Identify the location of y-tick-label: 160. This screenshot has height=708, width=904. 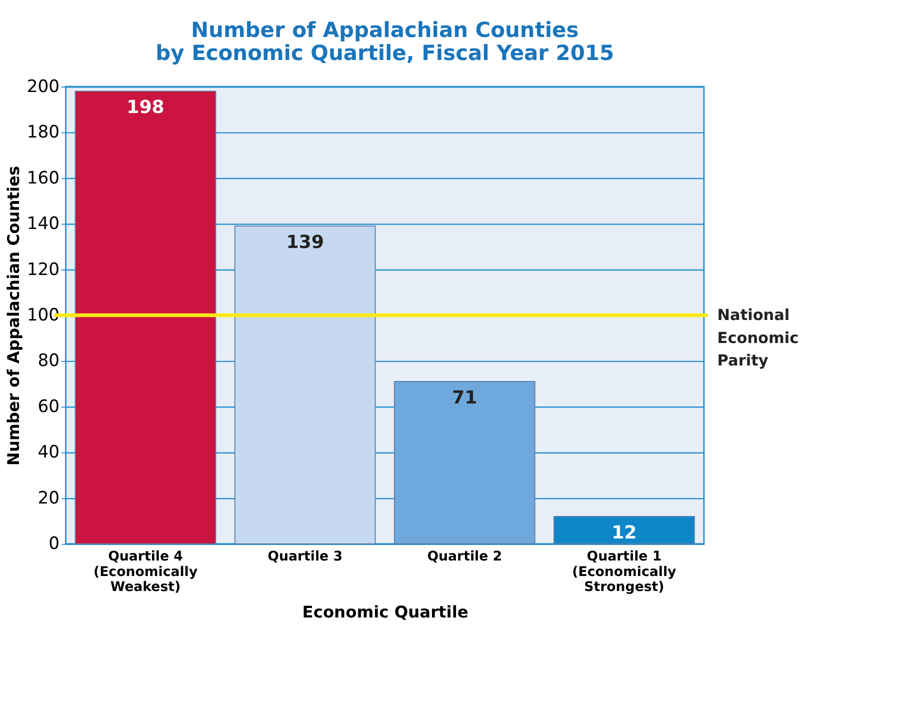
(43, 178).